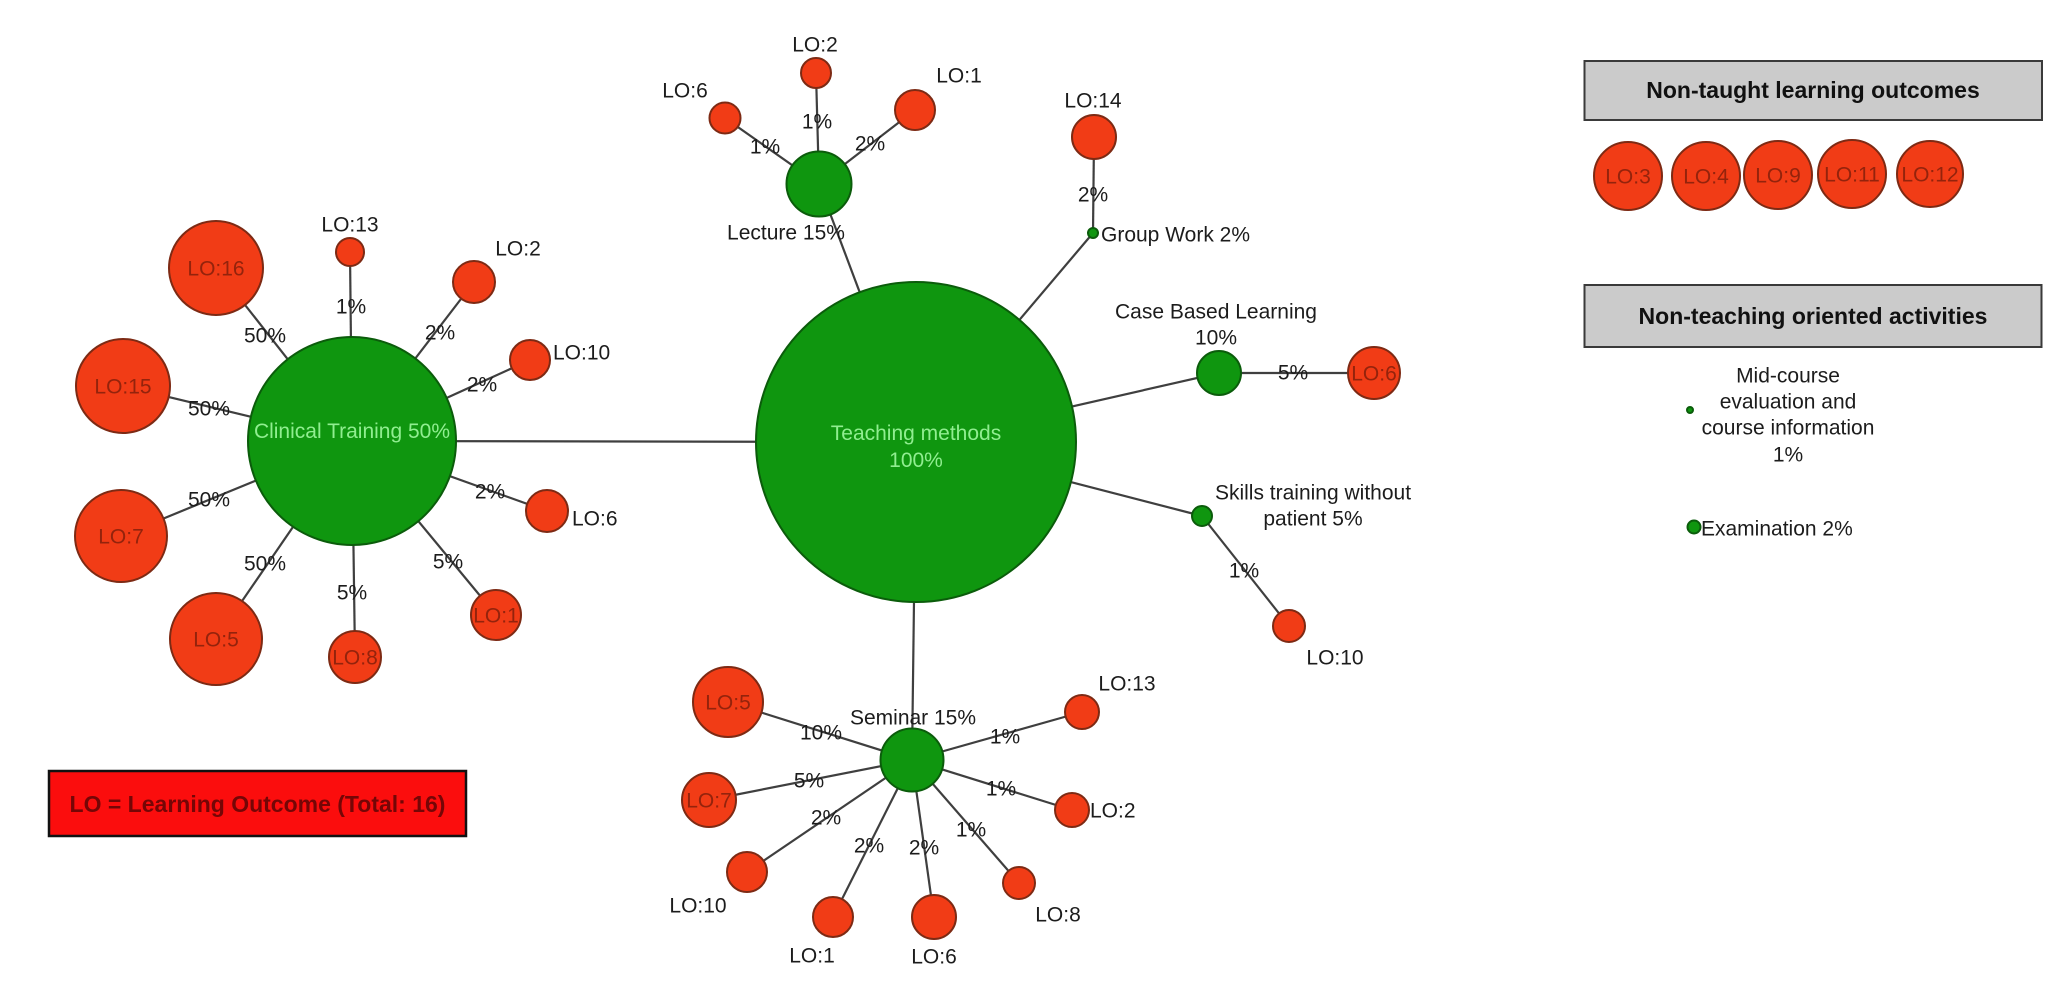 This screenshot has width=2059, height=1001. What do you see at coordinates (1312, 518) in the screenshot?
I see `svg-text: patient 5%` at bounding box center [1312, 518].